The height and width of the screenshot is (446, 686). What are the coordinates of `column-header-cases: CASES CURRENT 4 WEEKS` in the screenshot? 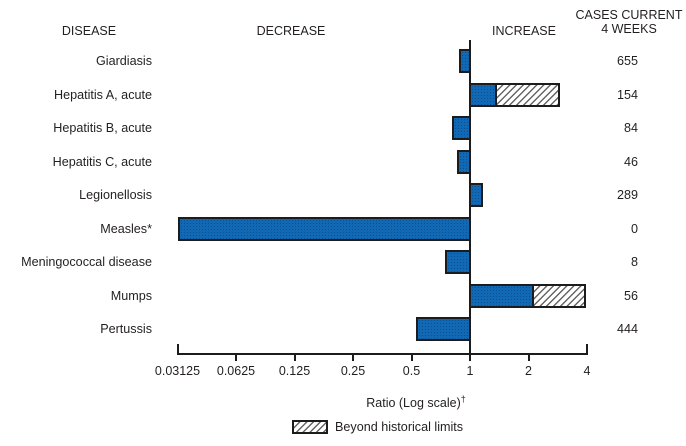 It's located at (629, 22).